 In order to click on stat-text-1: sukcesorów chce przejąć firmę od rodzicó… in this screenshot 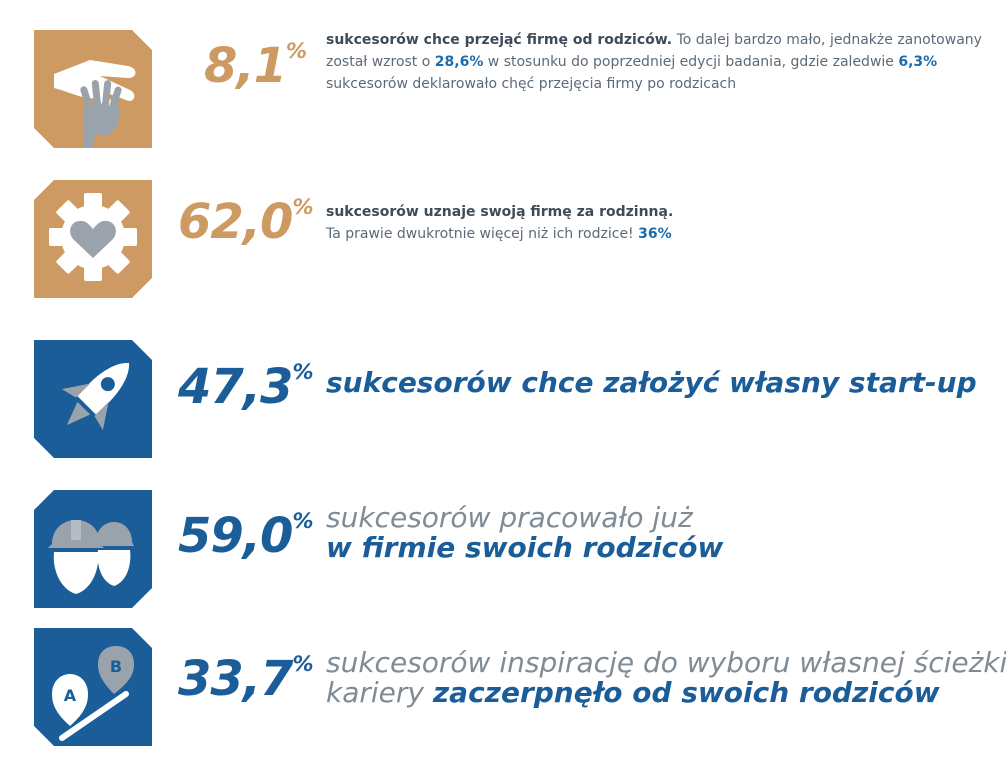, I will do `click(654, 62)`.